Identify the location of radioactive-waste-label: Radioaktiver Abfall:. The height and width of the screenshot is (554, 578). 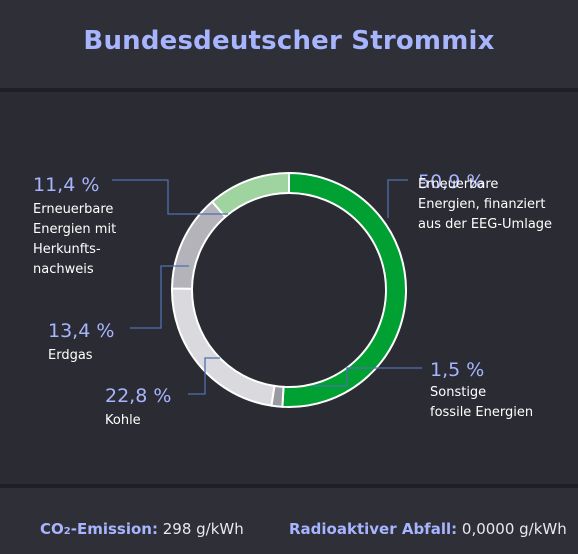
(373, 529).